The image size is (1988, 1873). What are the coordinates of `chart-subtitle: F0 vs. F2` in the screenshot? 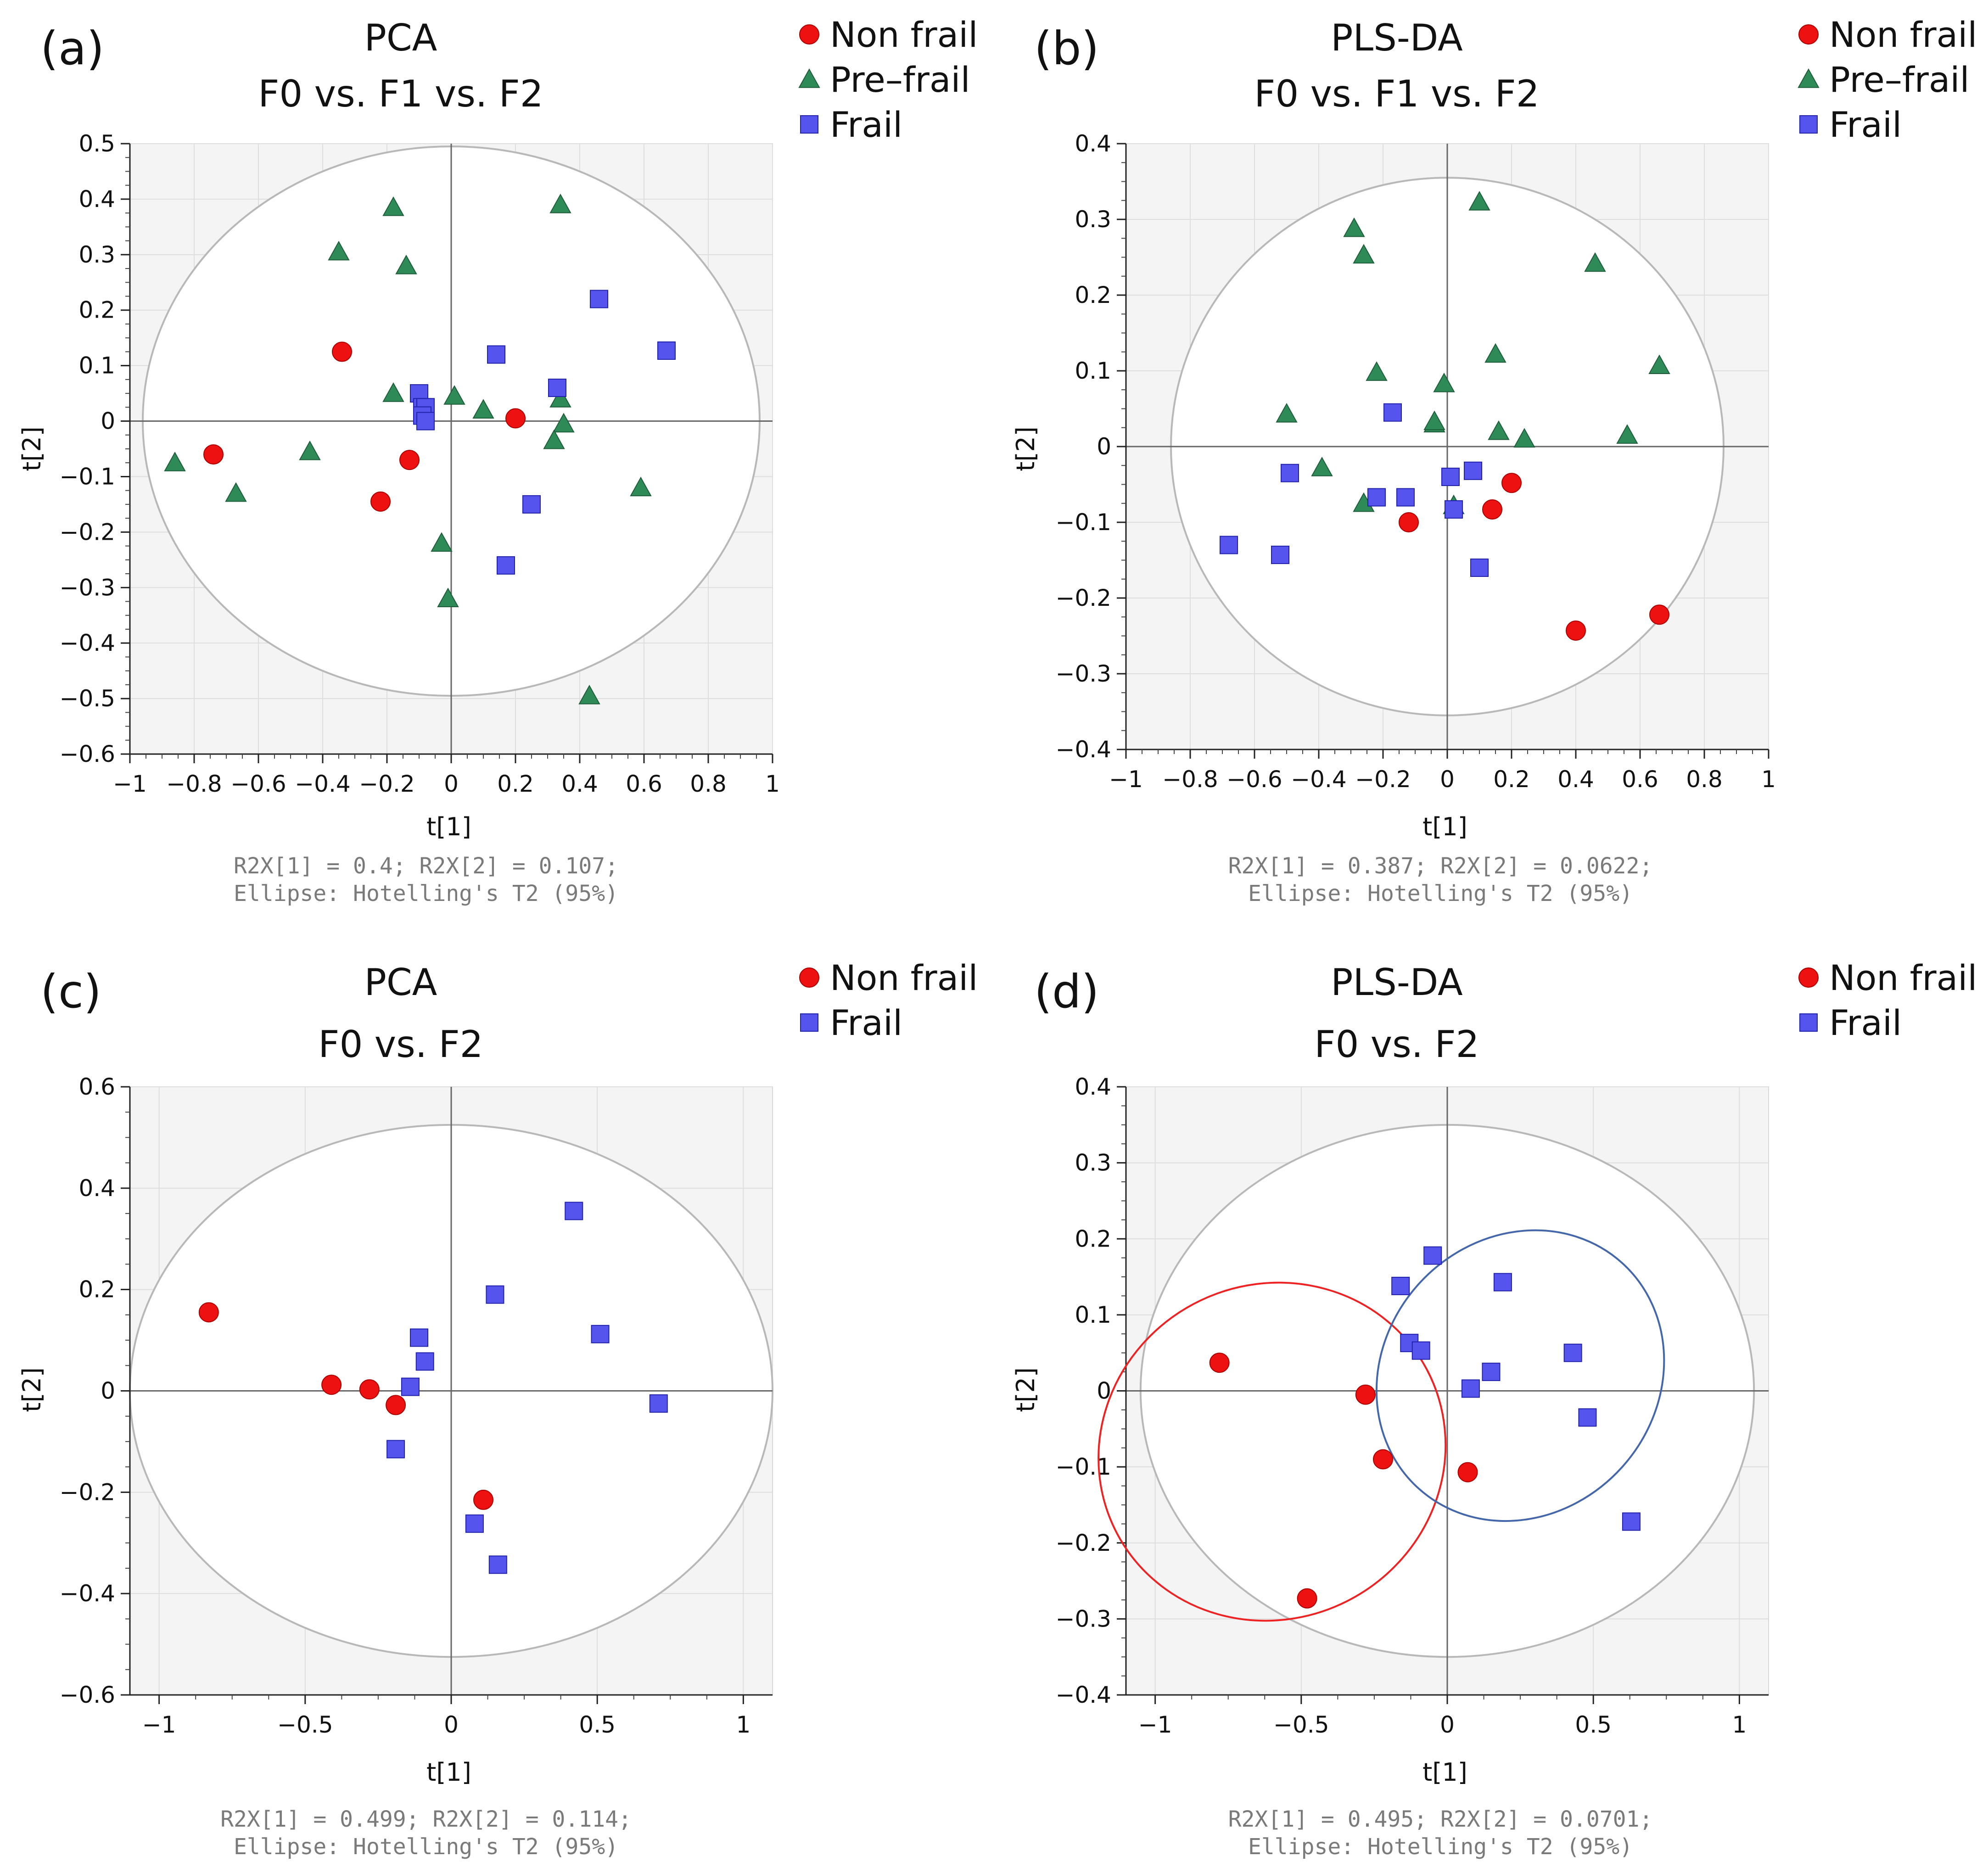 It's located at (1396, 1044).